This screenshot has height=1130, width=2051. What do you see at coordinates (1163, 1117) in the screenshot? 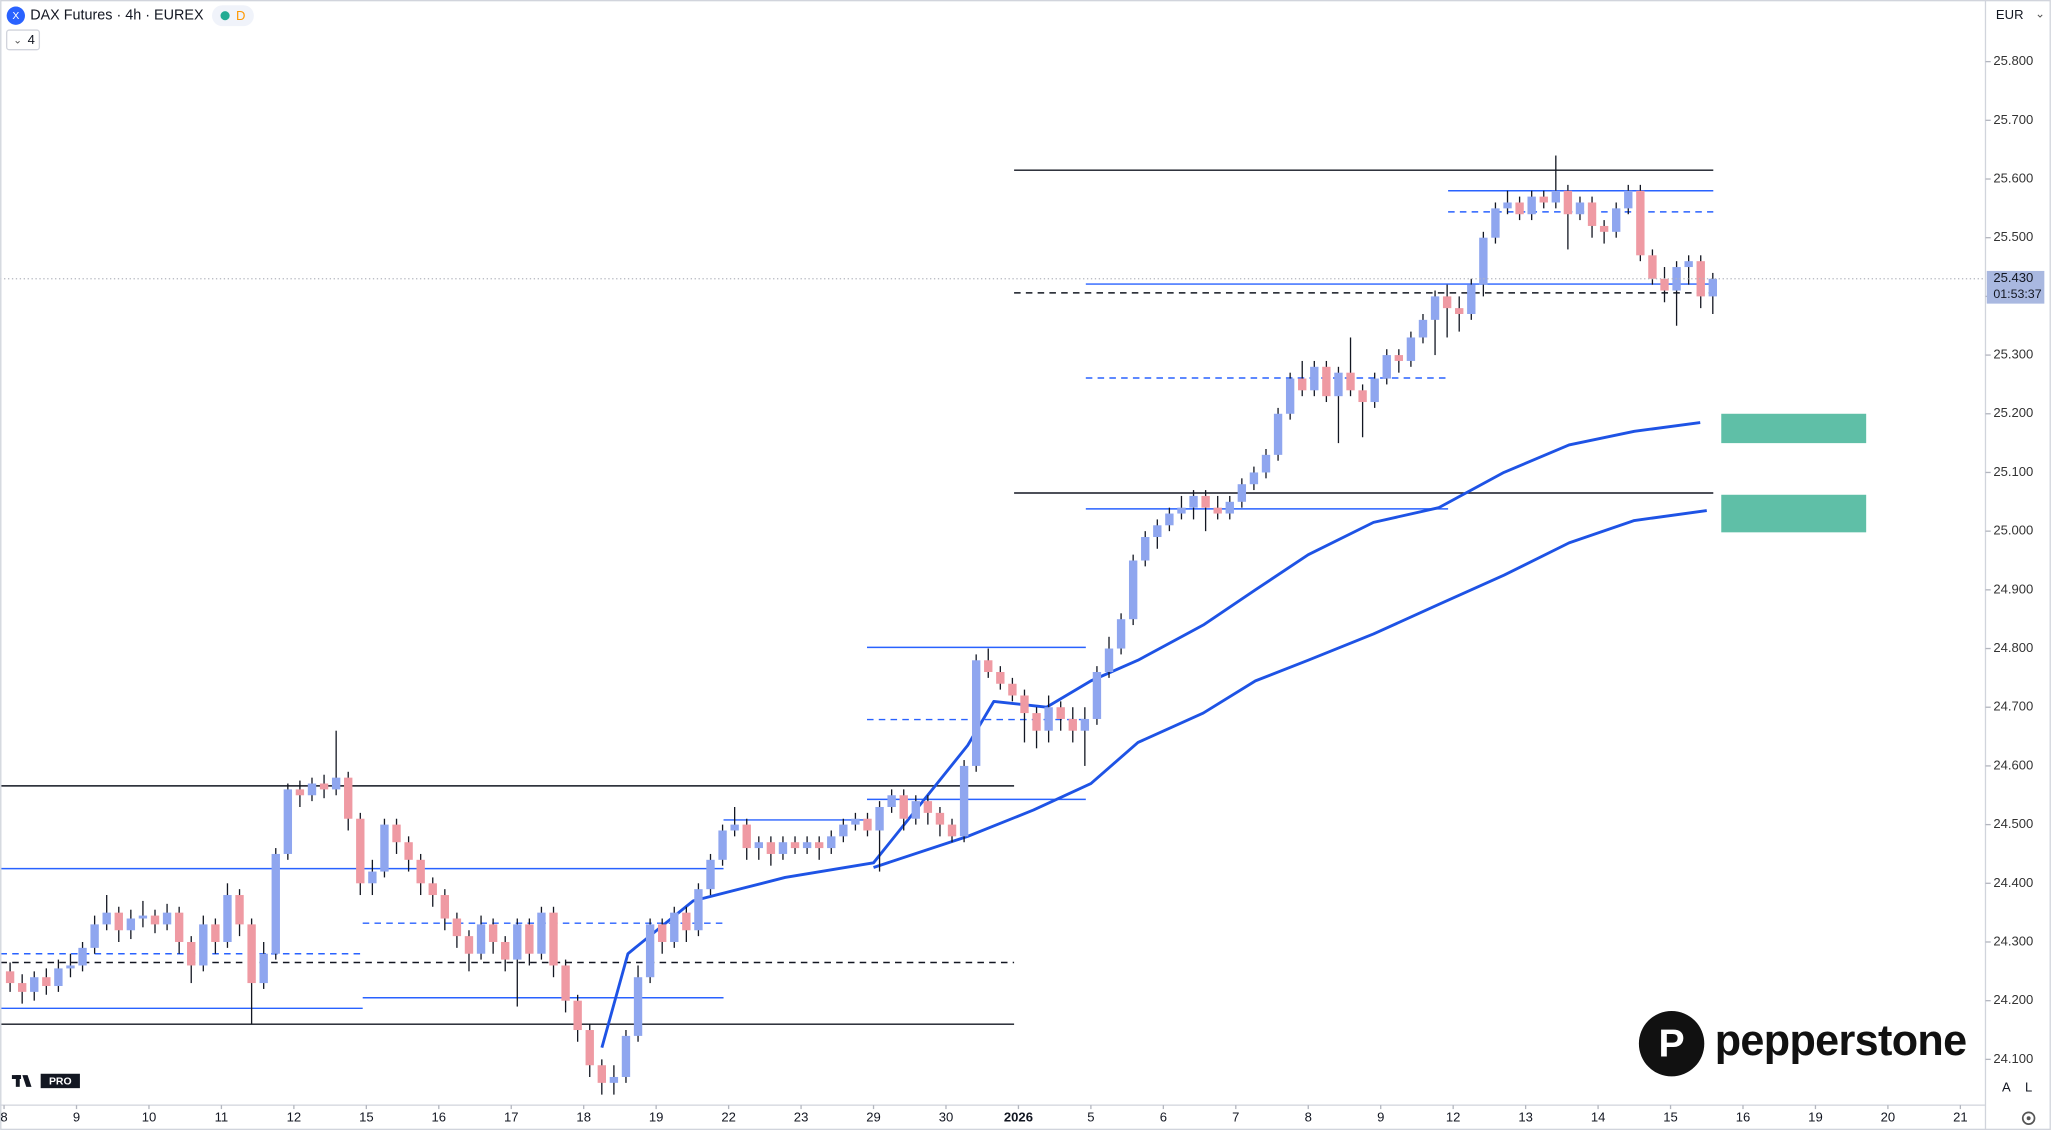
I see `x-tick-label: 6` at bounding box center [1163, 1117].